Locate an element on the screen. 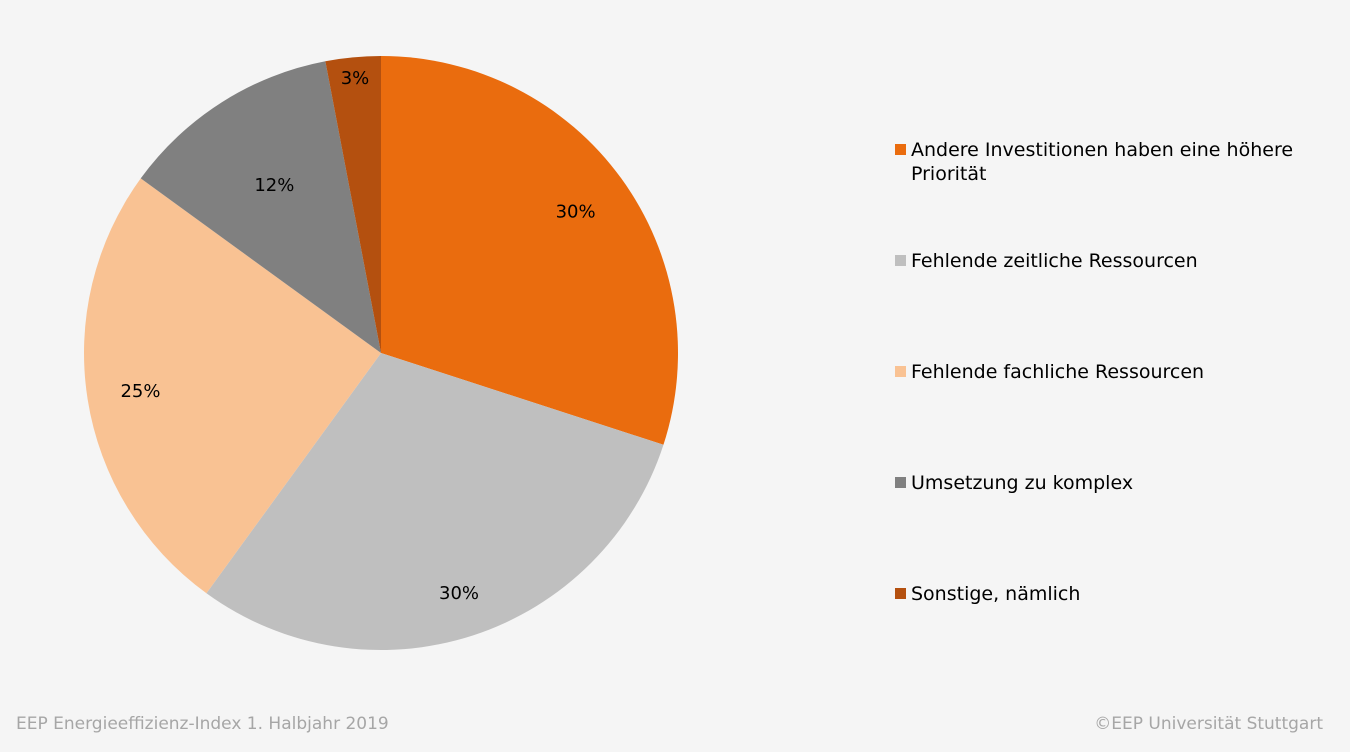  copyright-note: ©EEP Universität Stuttgart is located at coordinates (1208, 724).